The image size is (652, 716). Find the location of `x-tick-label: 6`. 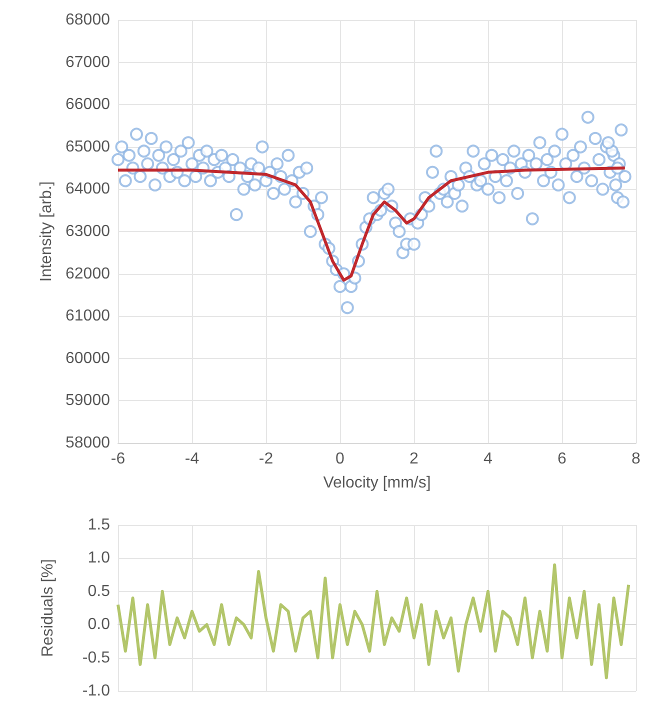

x-tick-label: 6 is located at coordinates (562, 459).